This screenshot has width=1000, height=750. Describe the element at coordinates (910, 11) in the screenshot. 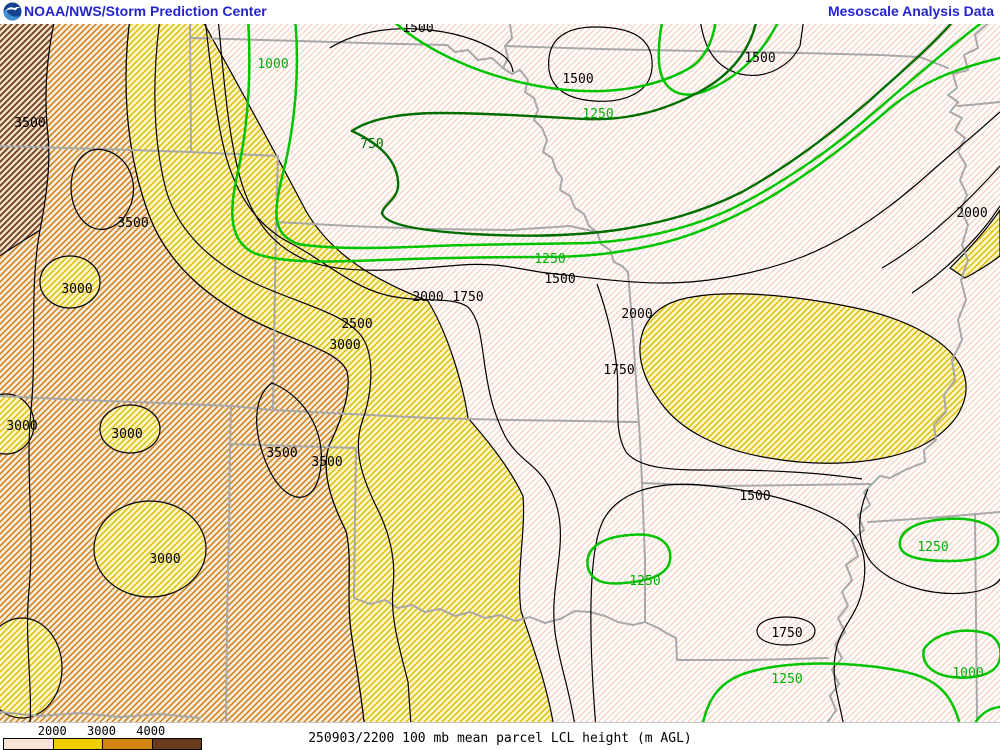

I see `page-title: Mesoscale Analysis Data` at that location.